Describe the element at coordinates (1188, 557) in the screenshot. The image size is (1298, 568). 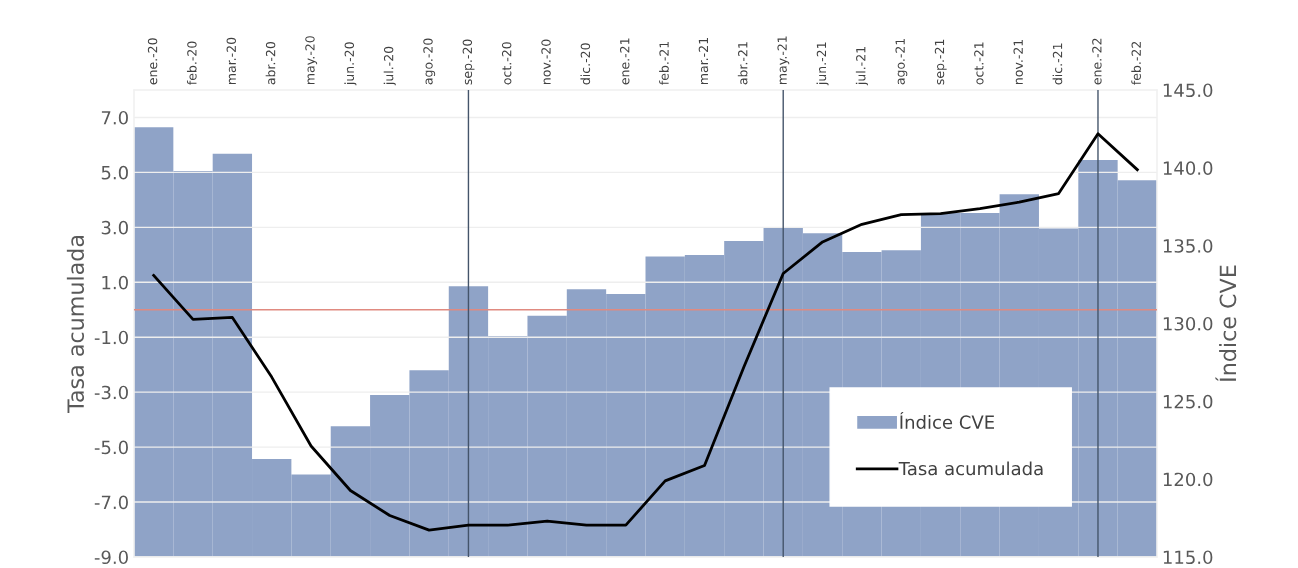
I see `y2-tick-label: 115.0` at that location.